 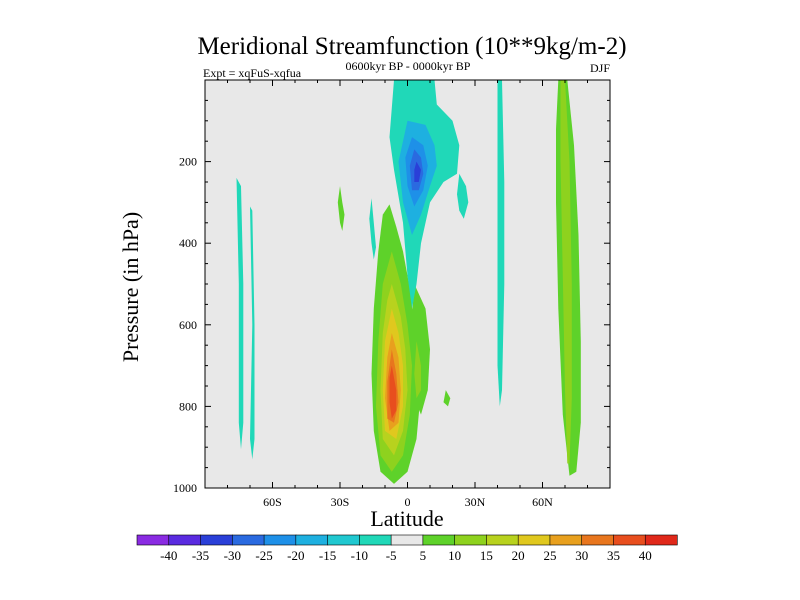 What do you see at coordinates (168, 555) in the screenshot?
I see `colorbar-label: -40` at bounding box center [168, 555].